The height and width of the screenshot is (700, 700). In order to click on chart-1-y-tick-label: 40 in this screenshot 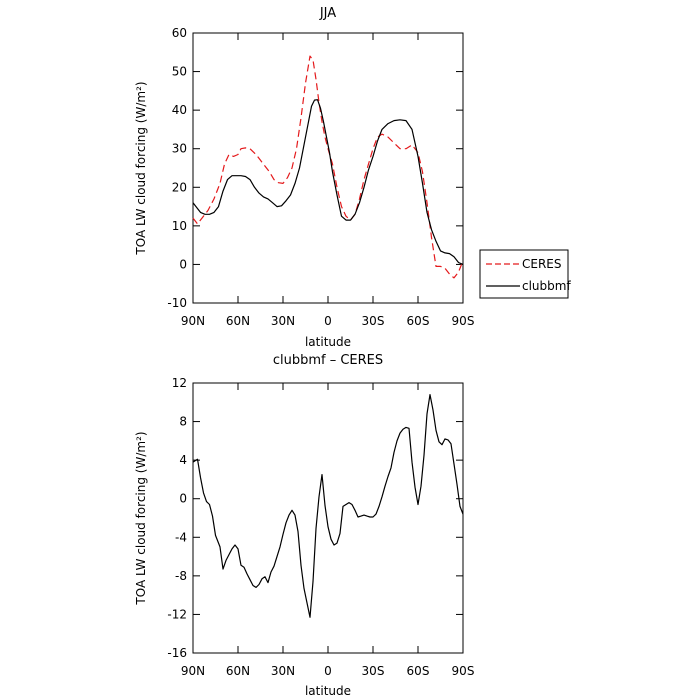, I will do `click(179, 110)`.